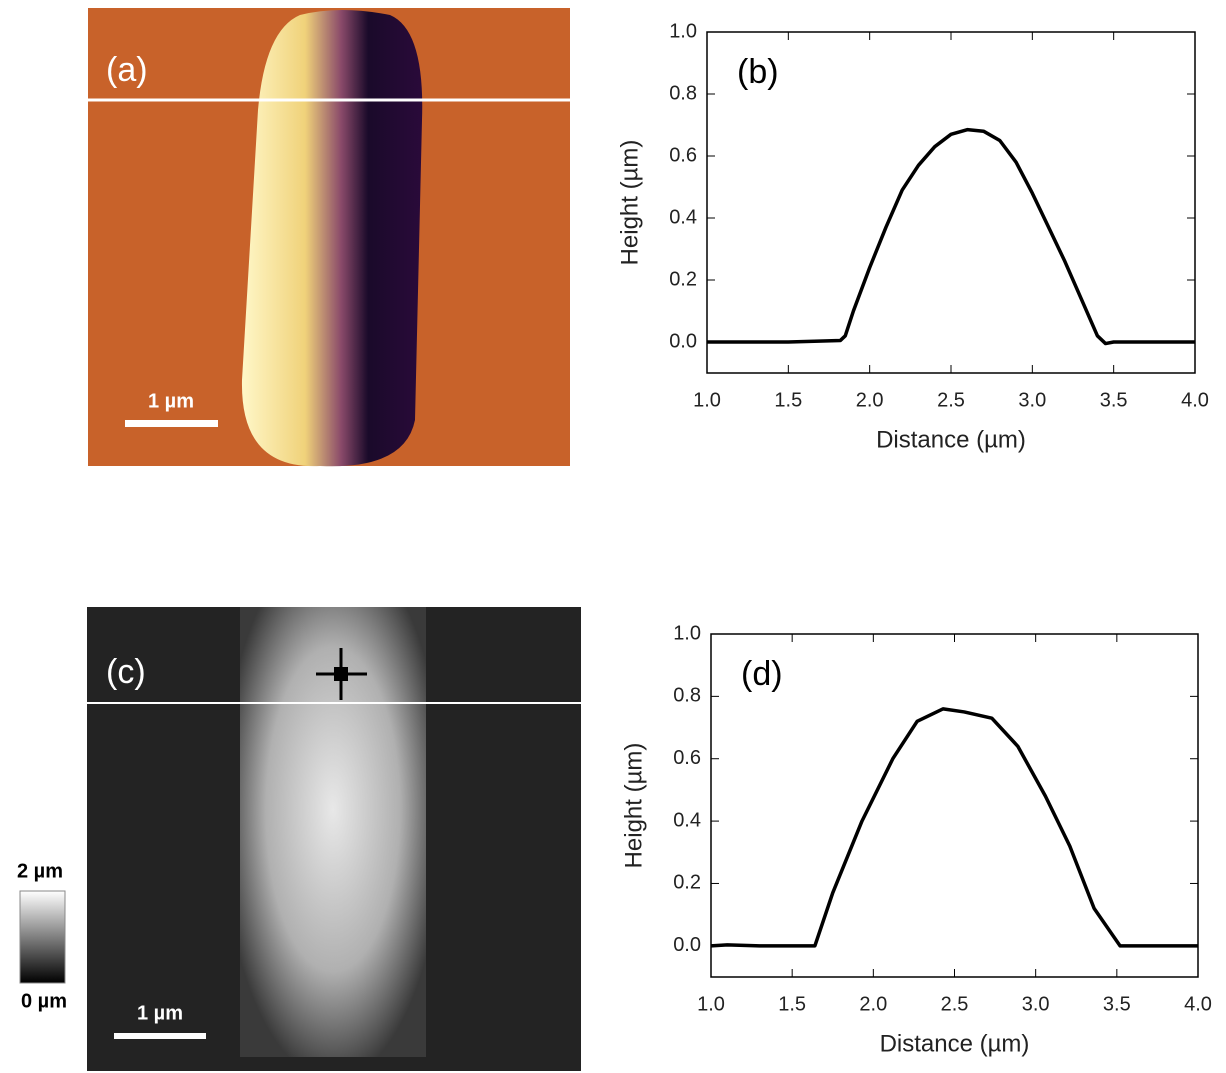  Describe the element at coordinates (42, 936) in the screenshot. I see `colorbar: 2 µm 0 µm` at that location.